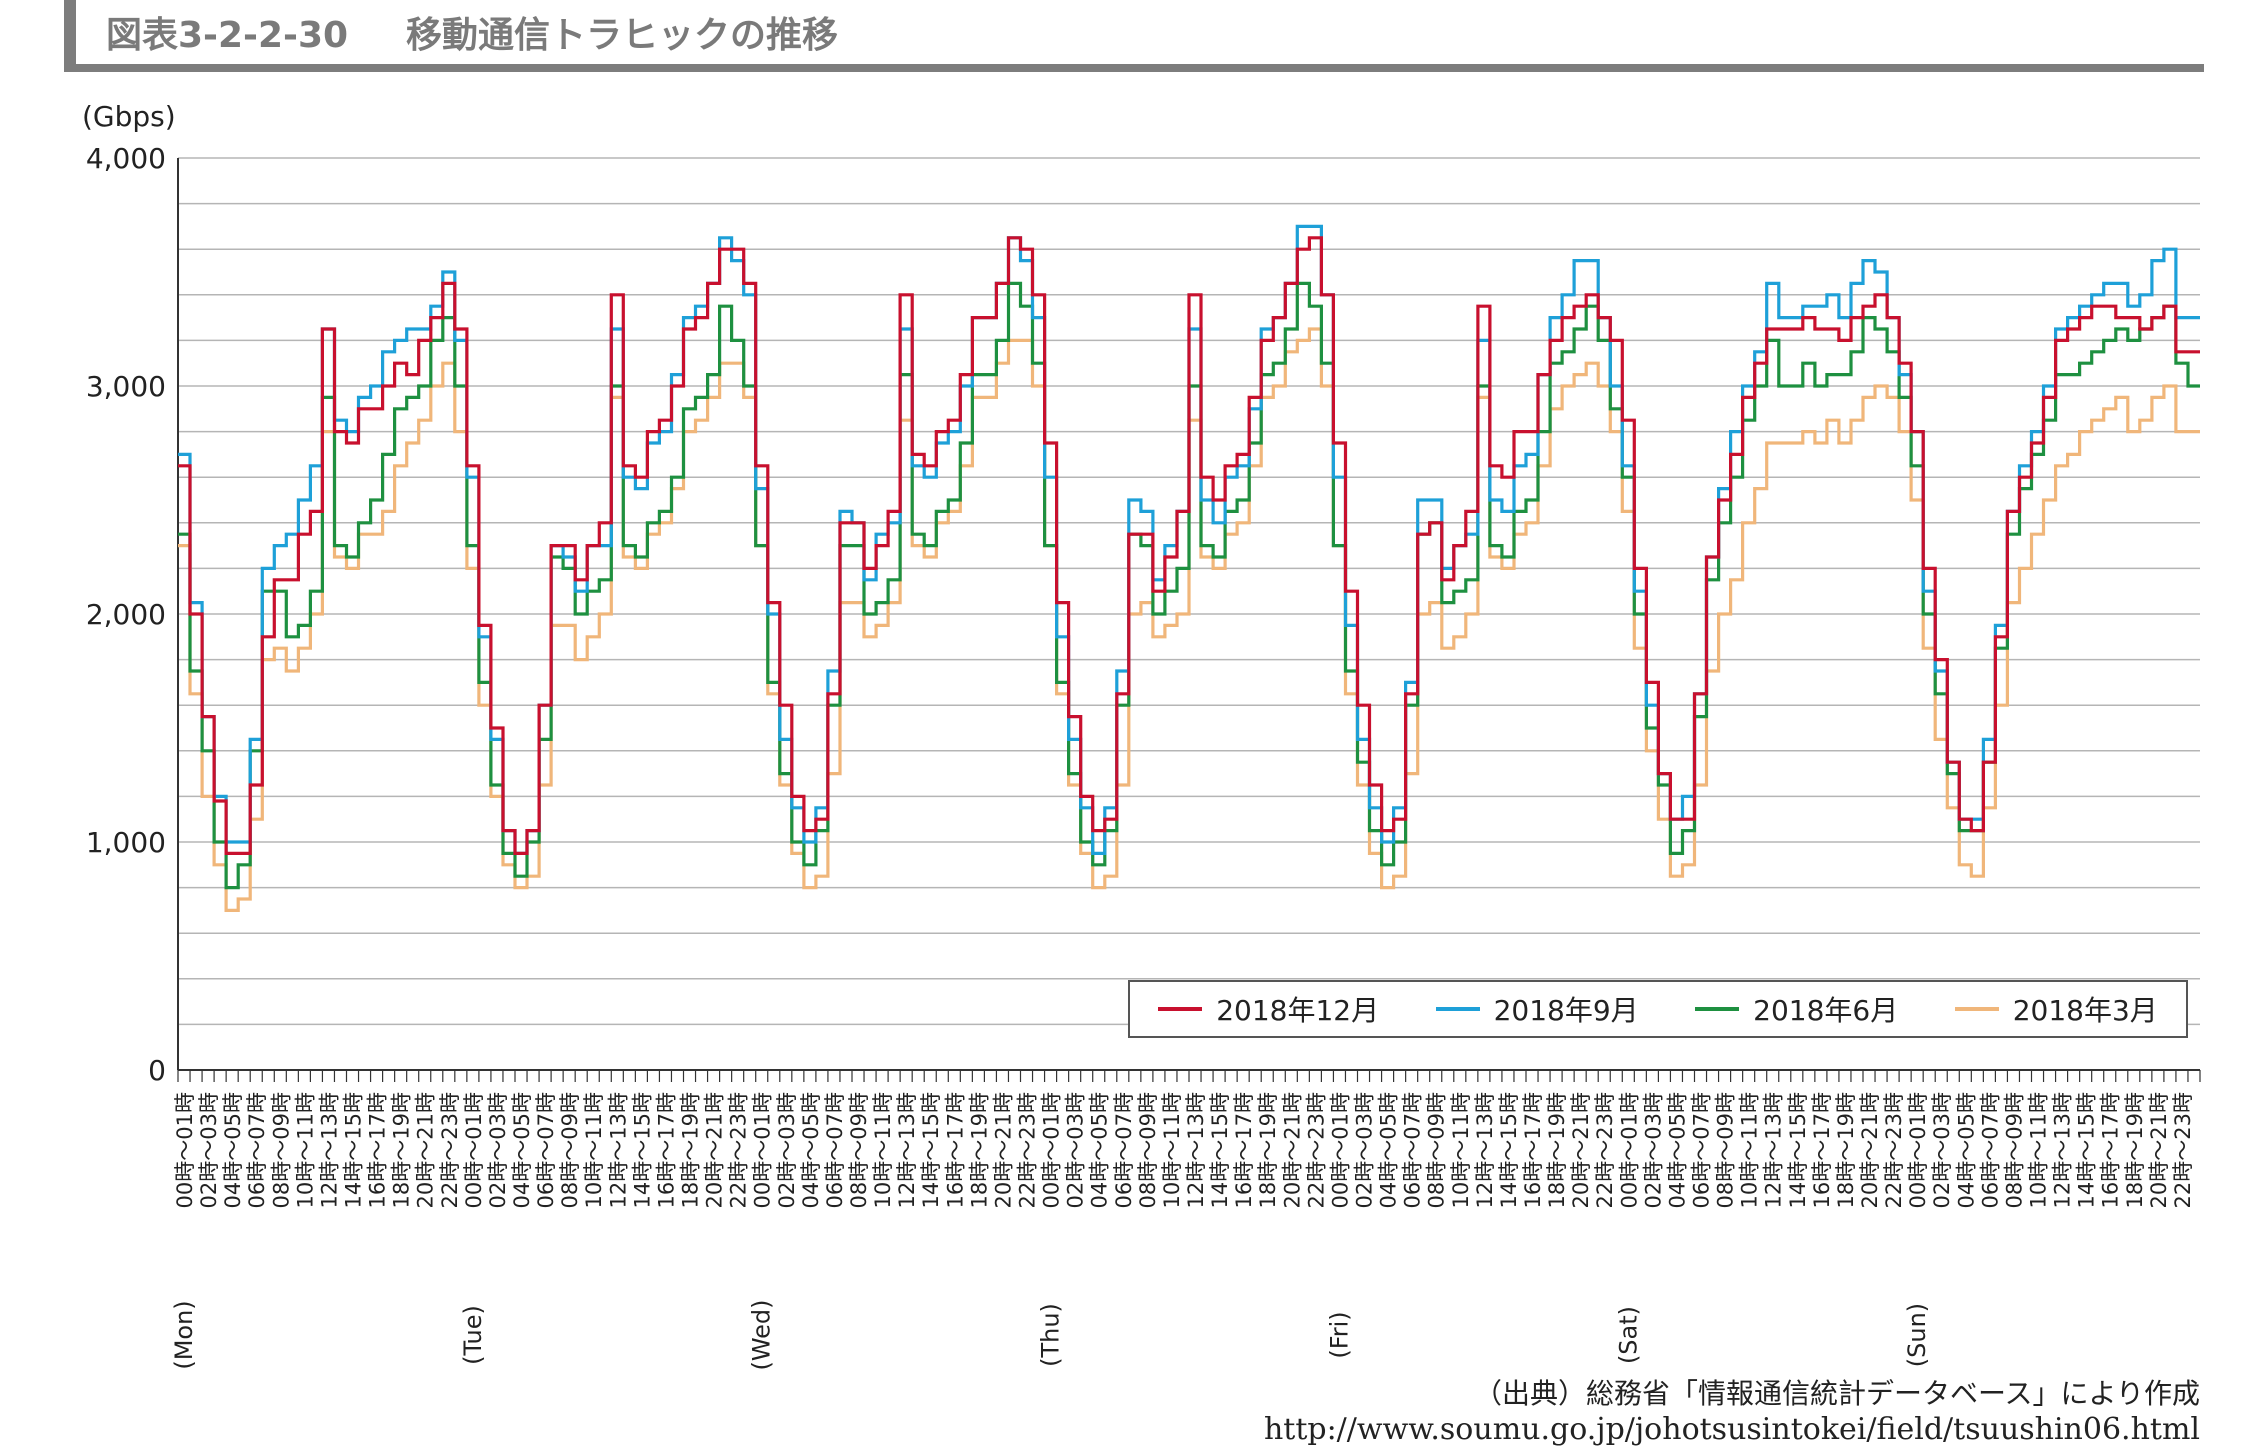  Describe the element at coordinates (762, 1334) in the screenshot. I see `x-day-label: (Wed)` at that location.